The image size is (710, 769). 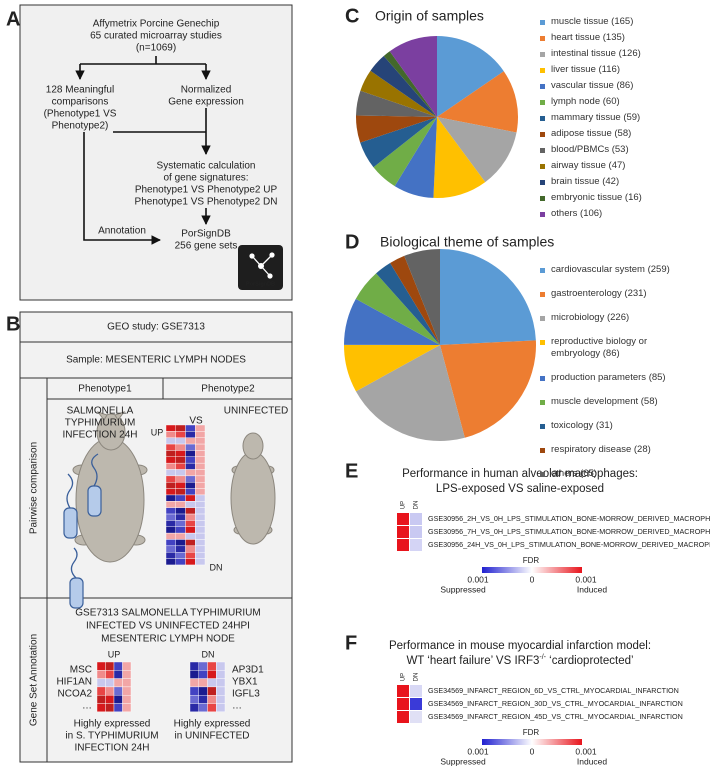 I want to click on label: in UNINFECTED, so click(x=211, y=736).